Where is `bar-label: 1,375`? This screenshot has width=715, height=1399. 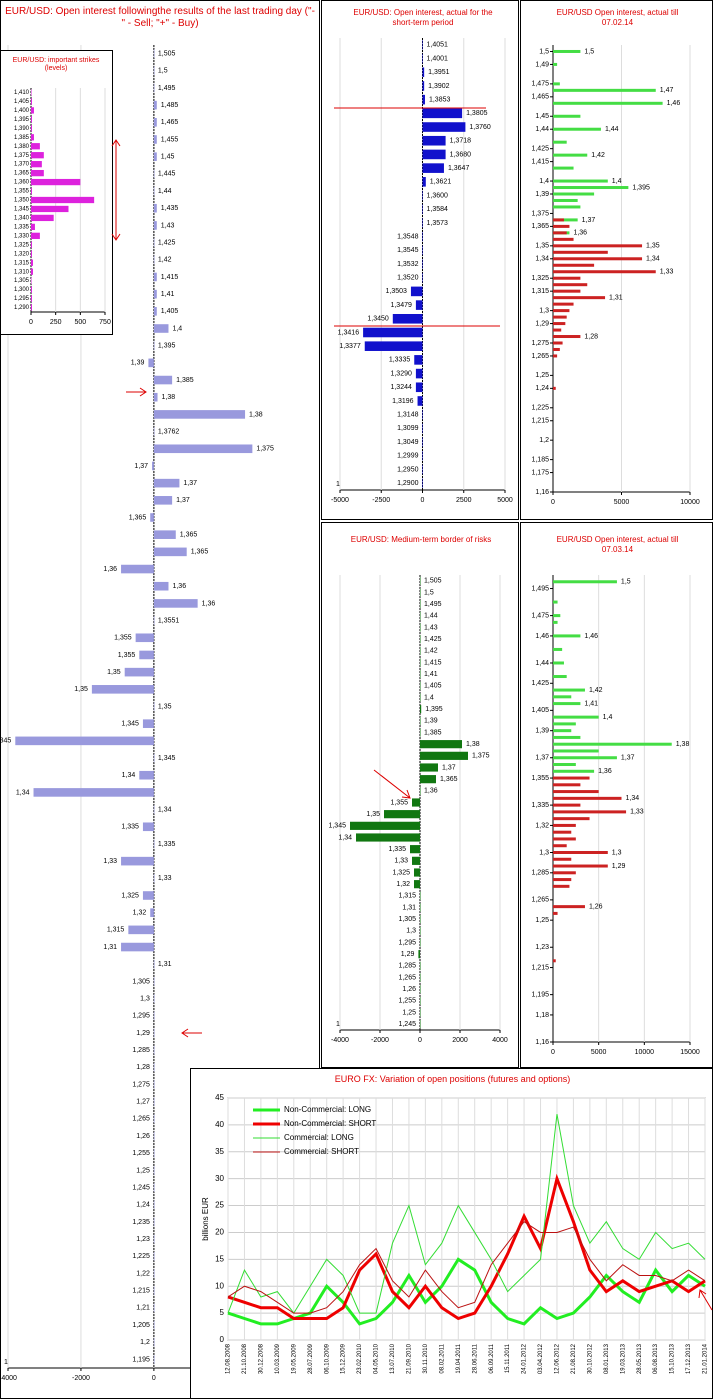
bar-label: 1,375 is located at coordinates (481, 756).